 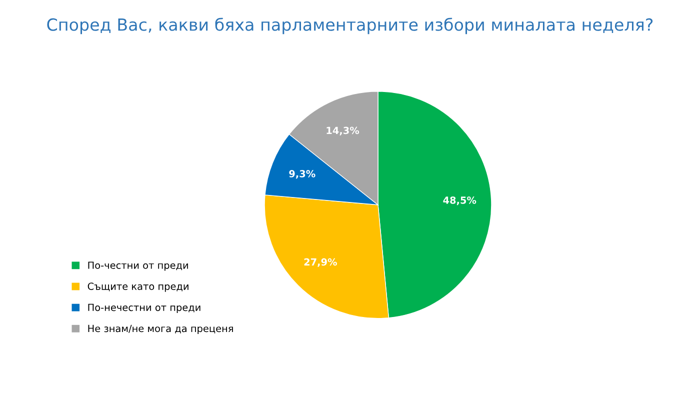 What do you see at coordinates (138, 266) in the screenshot?
I see `legend-label: По-честни от преди` at bounding box center [138, 266].